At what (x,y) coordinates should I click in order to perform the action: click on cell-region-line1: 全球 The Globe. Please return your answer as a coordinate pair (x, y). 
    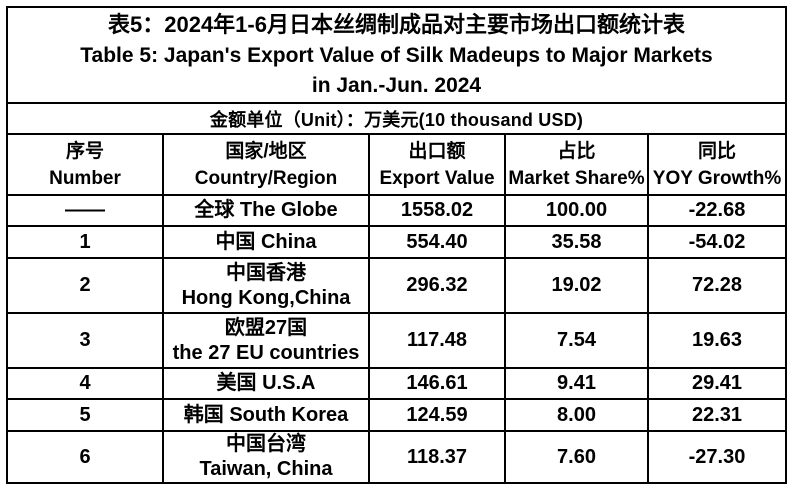
    Looking at the image, I should click on (266, 210).